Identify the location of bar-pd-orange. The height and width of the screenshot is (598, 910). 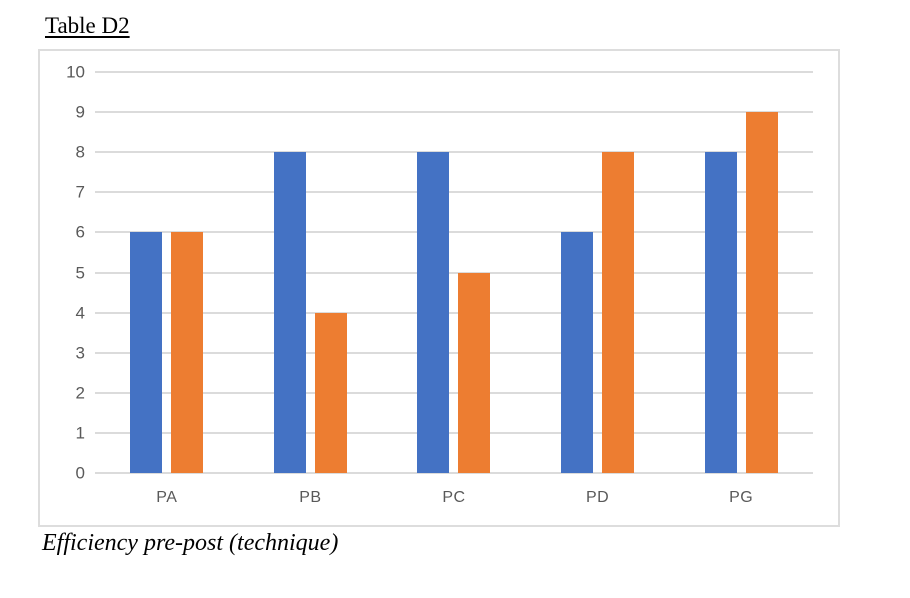
(618, 312).